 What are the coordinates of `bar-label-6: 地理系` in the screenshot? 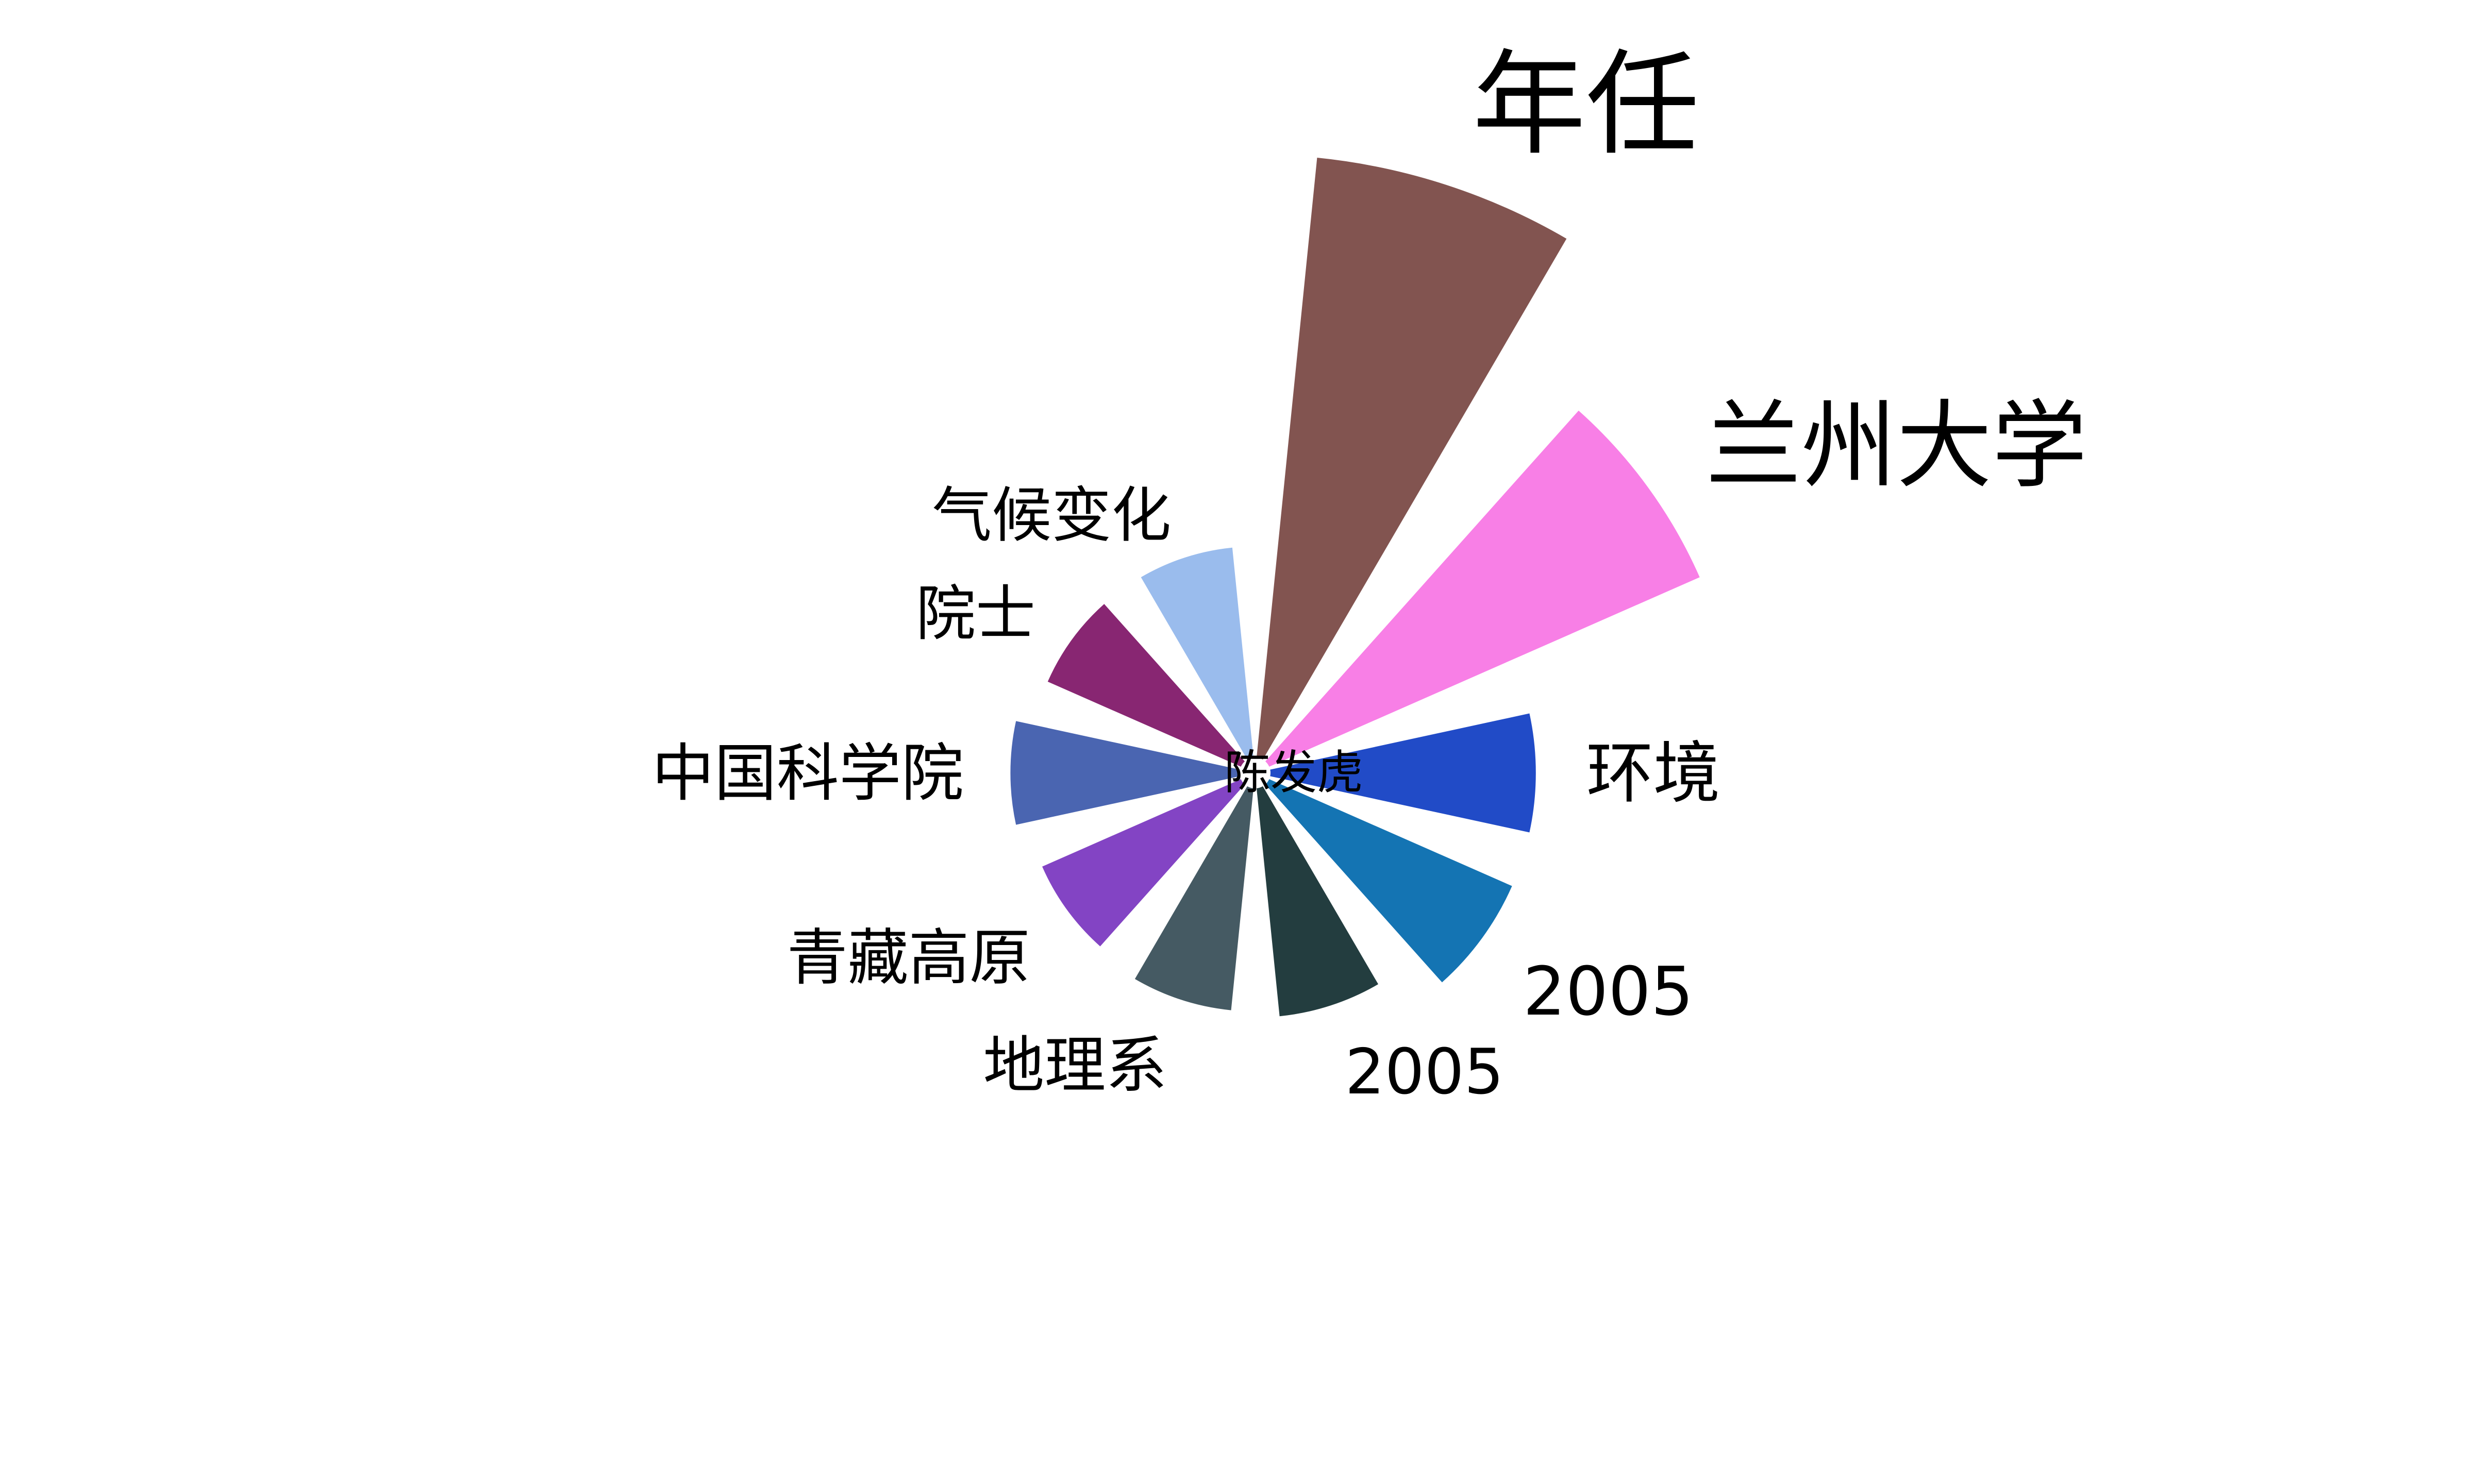 It's located at (1075, 1066).